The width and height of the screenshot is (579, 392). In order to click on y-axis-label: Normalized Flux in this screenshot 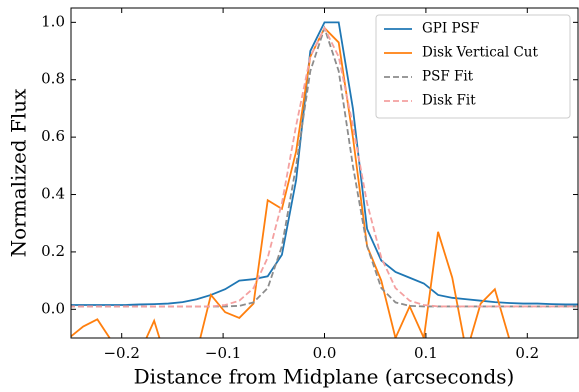, I will do `click(19, 172)`.